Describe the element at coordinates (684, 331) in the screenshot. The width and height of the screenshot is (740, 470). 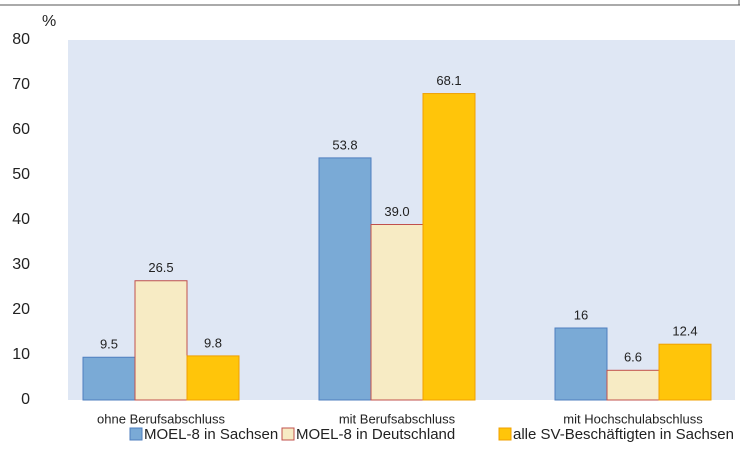
I see `value-label: 12.4` at that location.